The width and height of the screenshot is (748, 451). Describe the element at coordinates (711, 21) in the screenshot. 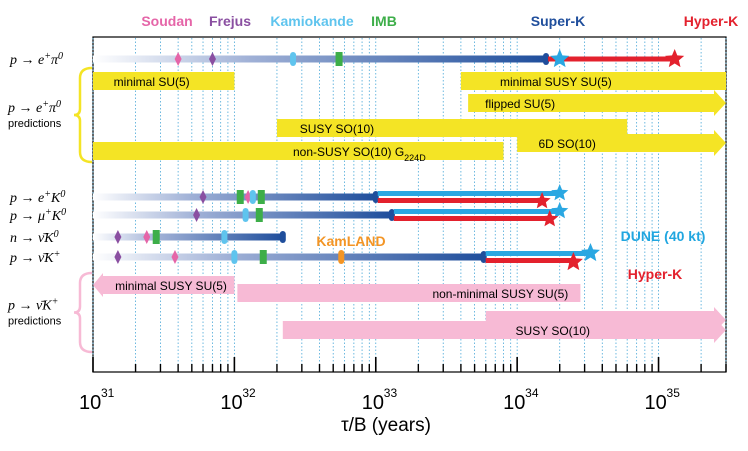

I see `experiment-label: Hyper-K` at that location.